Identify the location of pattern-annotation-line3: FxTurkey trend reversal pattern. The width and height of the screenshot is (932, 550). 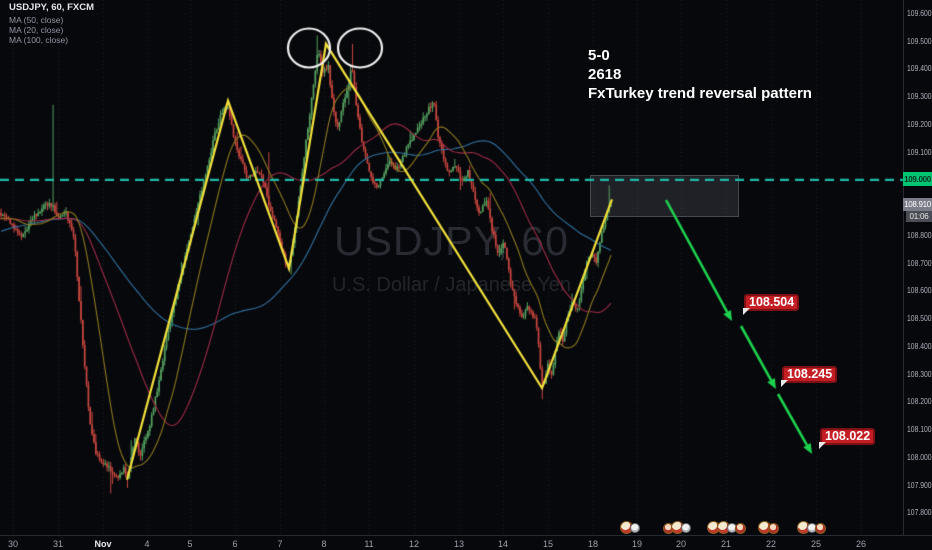
(700, 93).